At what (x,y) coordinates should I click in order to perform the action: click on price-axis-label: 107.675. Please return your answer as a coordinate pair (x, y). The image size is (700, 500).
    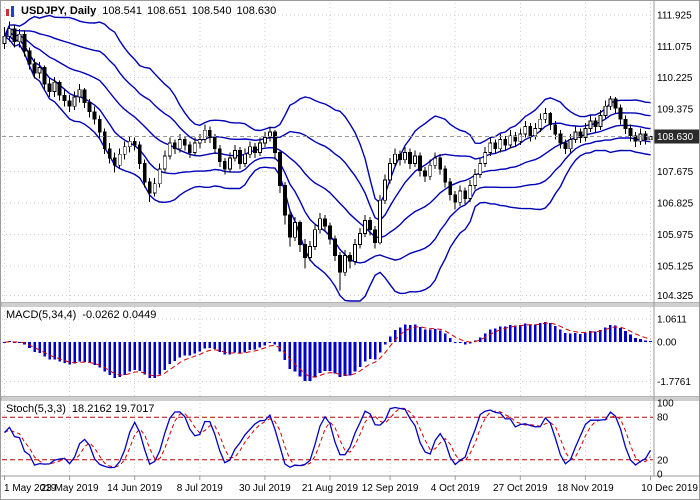
    Looking at the image, I should click on (675, 172).